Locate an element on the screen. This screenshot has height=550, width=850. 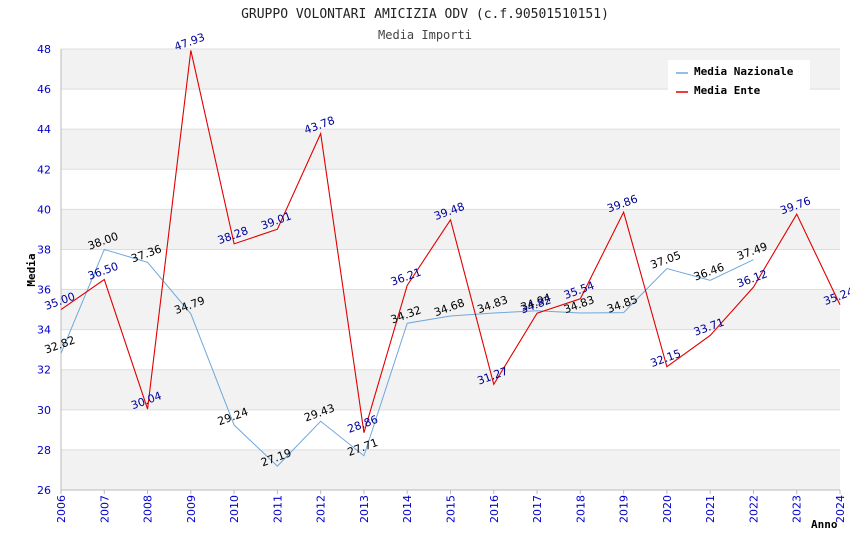
data-label-media-ente: 32.15 is located at coordinates (666, 358).